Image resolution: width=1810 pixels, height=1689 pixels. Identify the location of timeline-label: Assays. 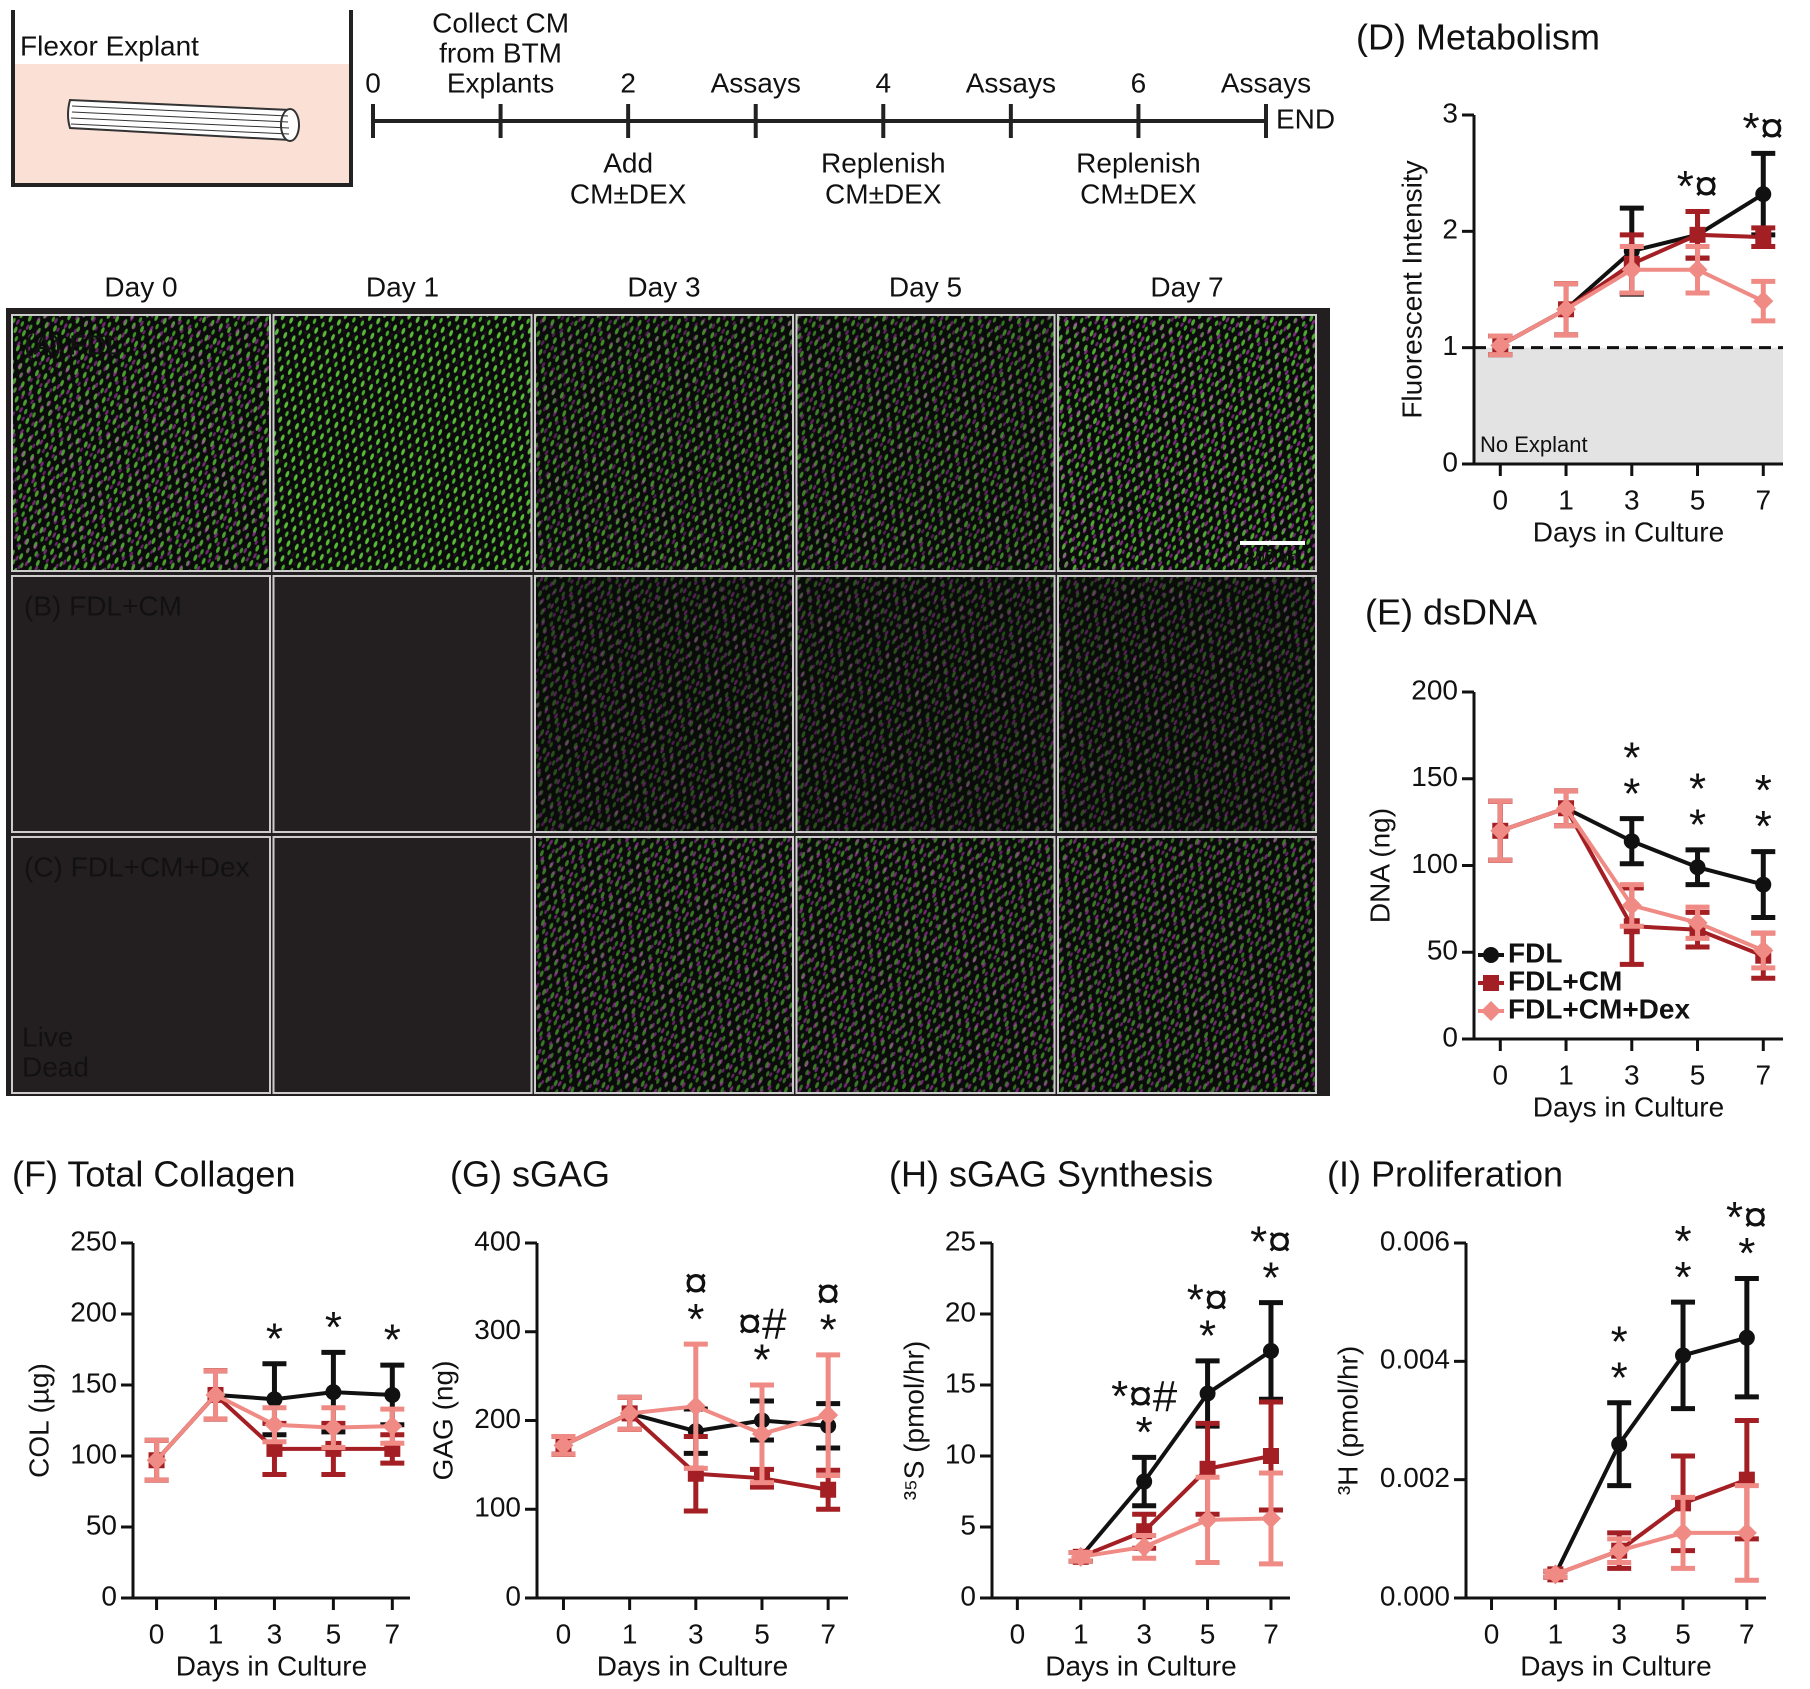
(1011, 82).